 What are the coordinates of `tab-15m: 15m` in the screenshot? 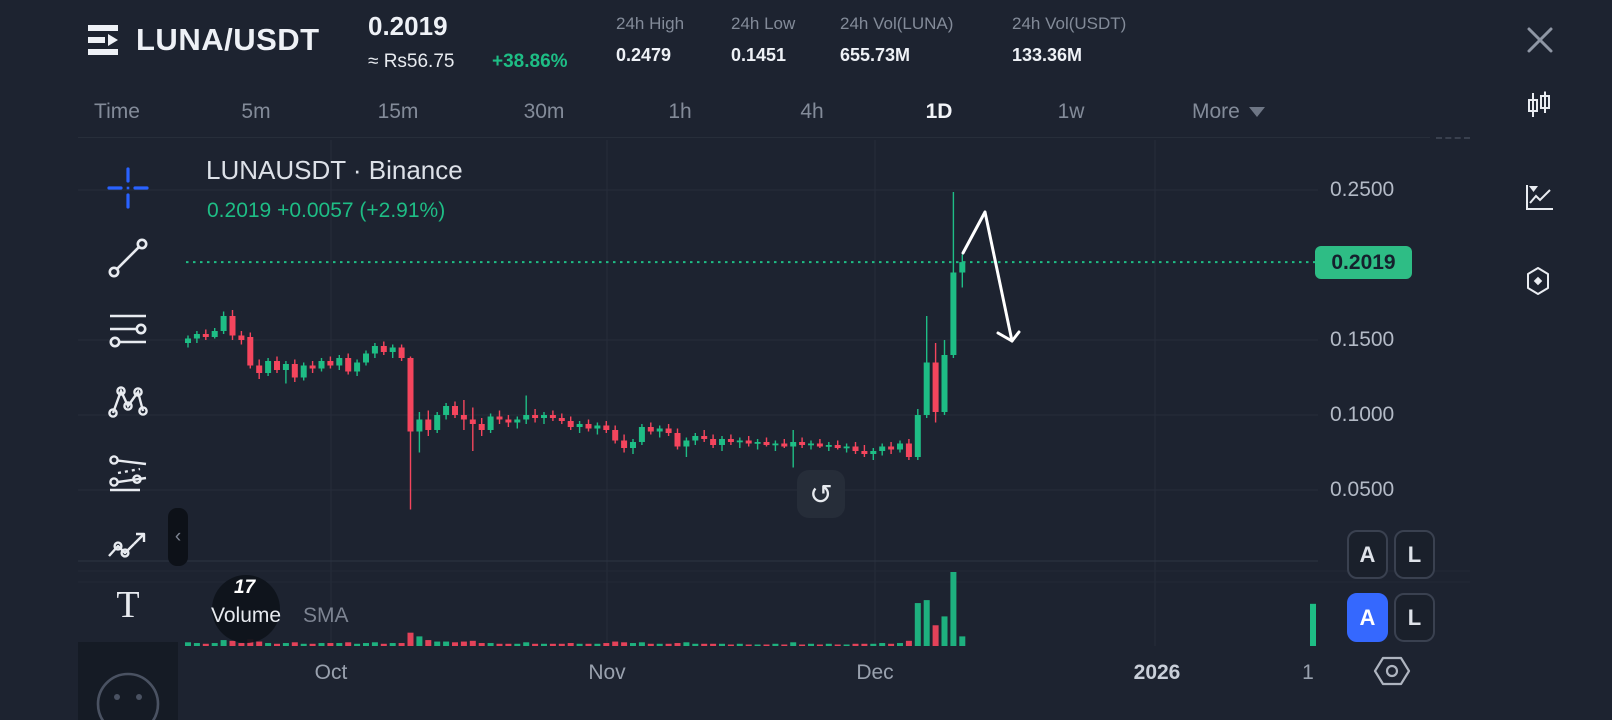 It's located at (398, 111).